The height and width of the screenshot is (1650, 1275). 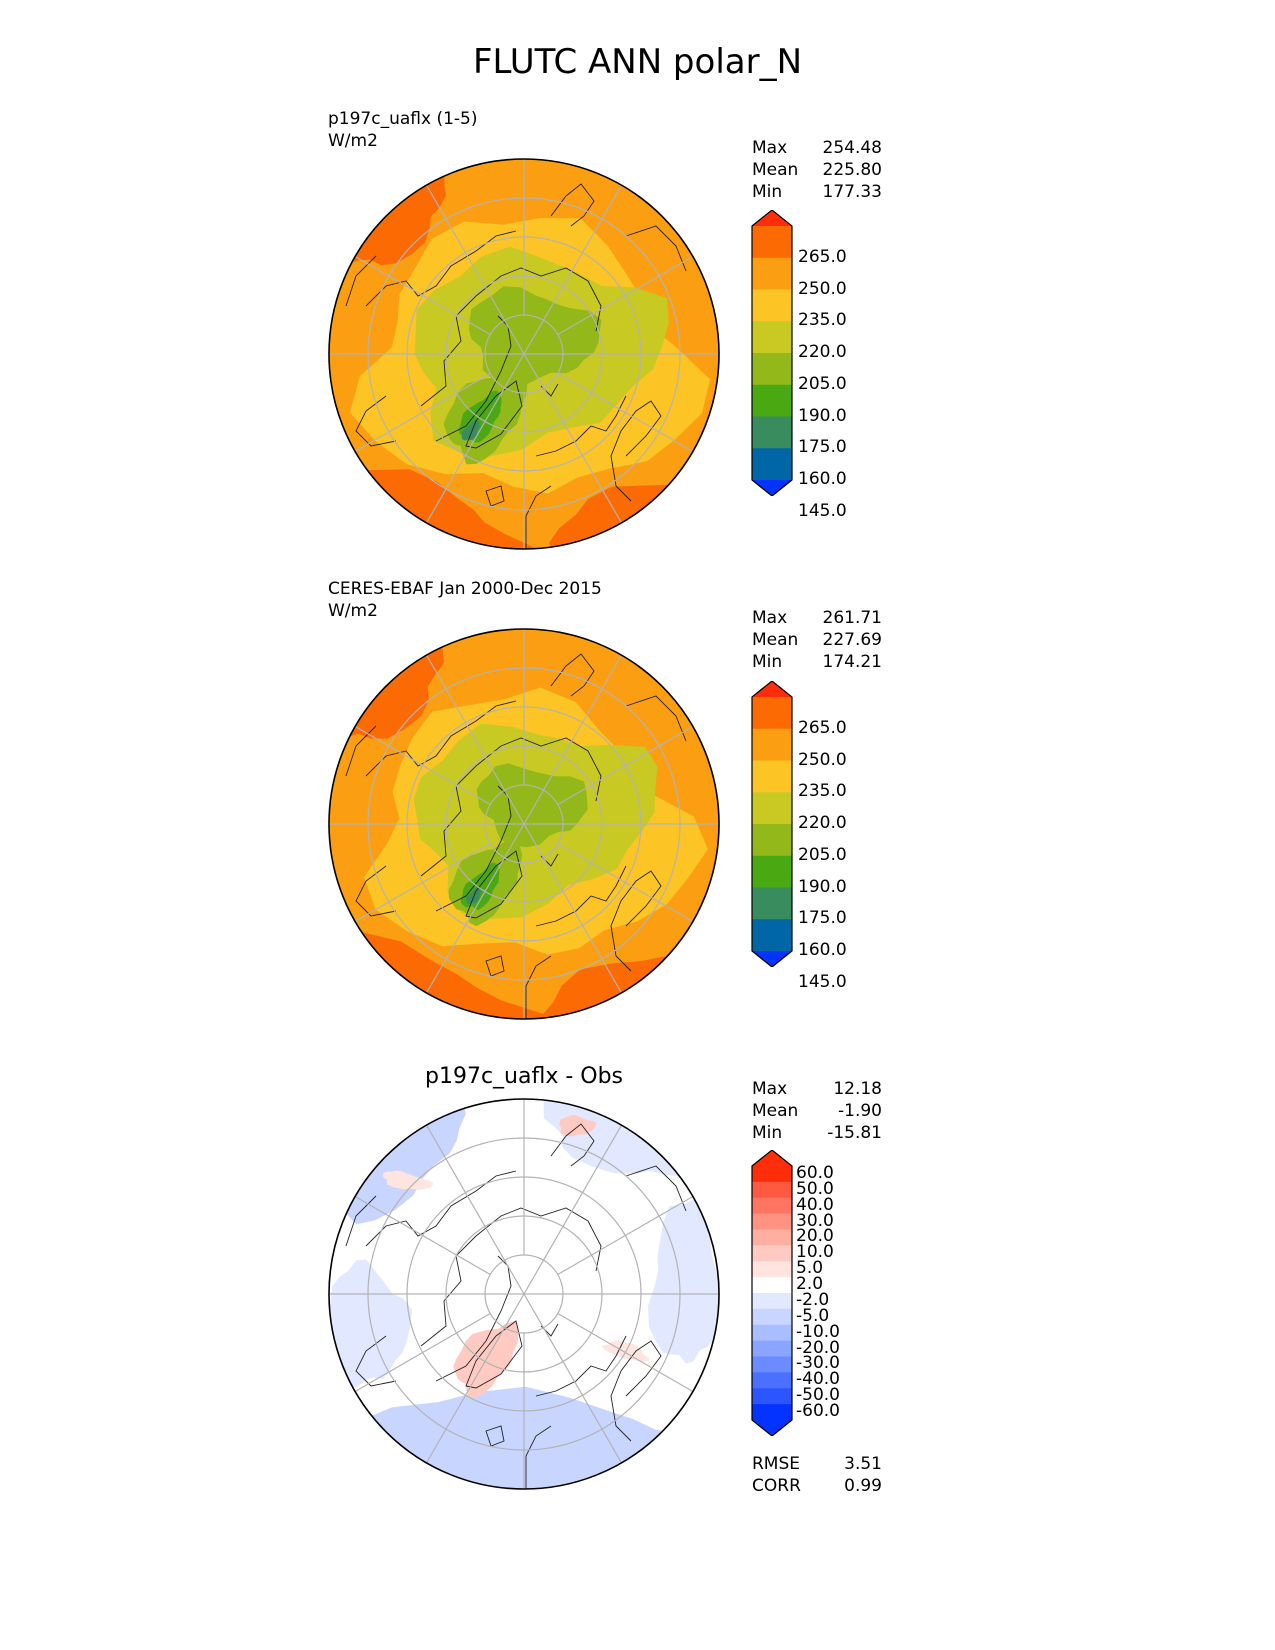 I want to click on colorbar-tick-label: 5.0, so click(x=810, y=1268).